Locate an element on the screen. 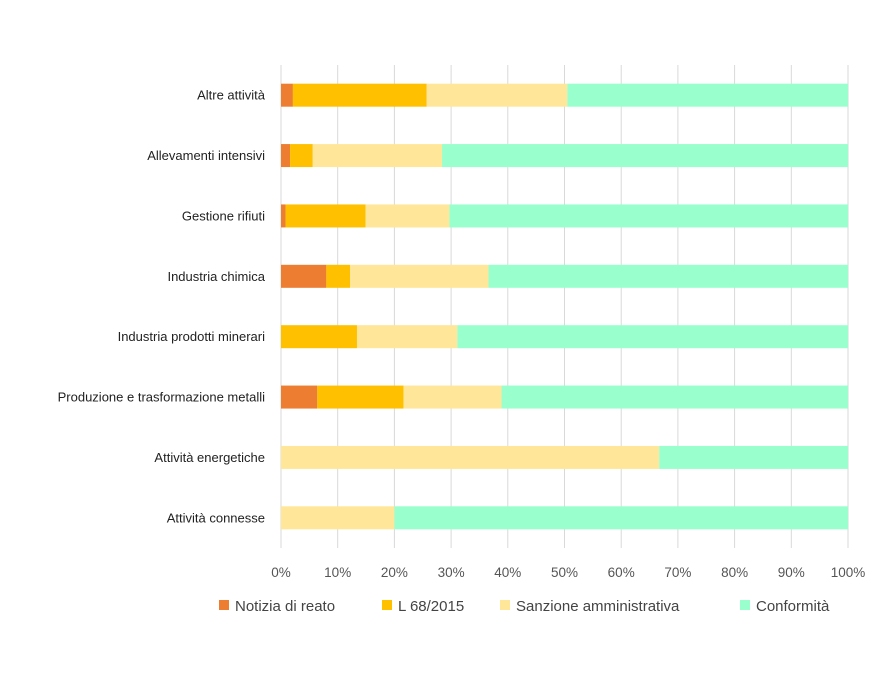 The height and width of the screenshot is (682, 882). x-tick-label: 40% is located at coordinates (507, 572).